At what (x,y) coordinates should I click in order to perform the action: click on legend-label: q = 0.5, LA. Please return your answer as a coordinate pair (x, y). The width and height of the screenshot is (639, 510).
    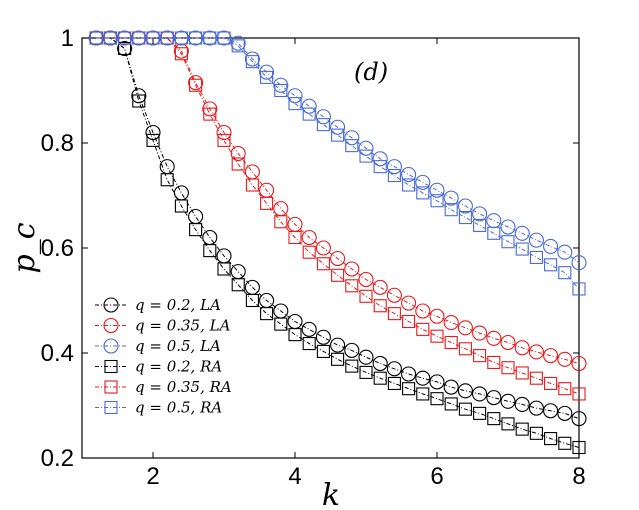
    Looking at the image, I should click on (178, 346).